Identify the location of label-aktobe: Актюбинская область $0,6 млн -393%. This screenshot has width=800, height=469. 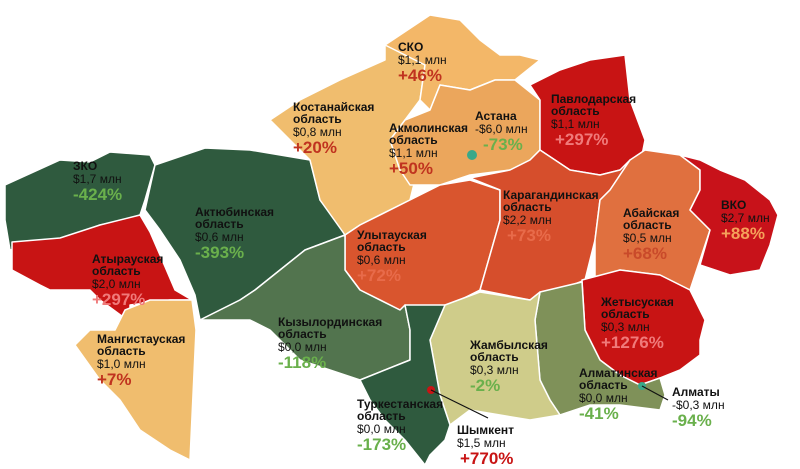
(235, 233).